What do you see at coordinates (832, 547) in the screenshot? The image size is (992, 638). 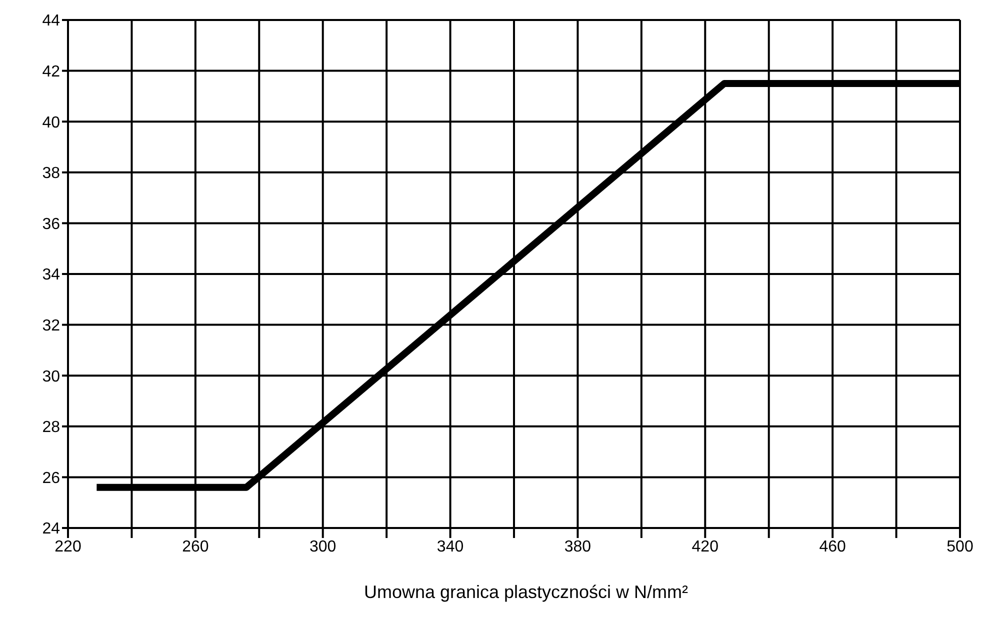 I see `x-tick-label: 460` at bounding box center [832, 547].